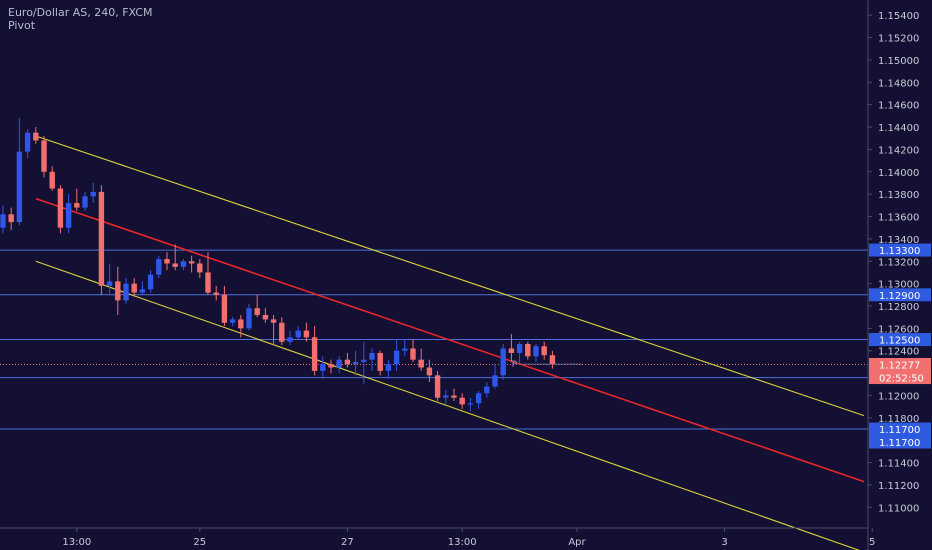 The height and width of the screenshot is (550, 932). What do you see at coordinates (898, 150) in the screenshot?
I see `y-tick-label: 1.14200` at bounding box center [898, 150].